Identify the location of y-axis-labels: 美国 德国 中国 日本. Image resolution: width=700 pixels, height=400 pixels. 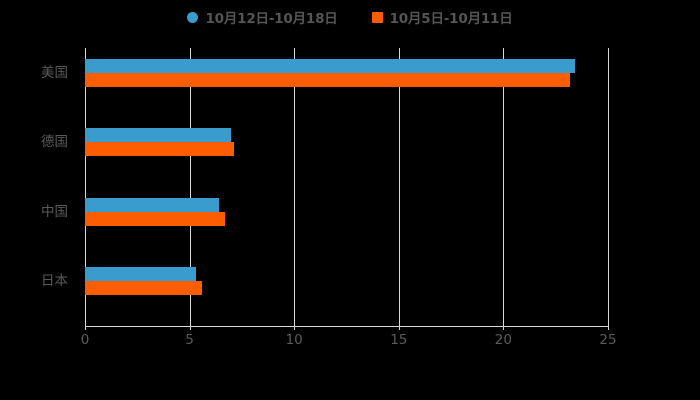
(39, 187).